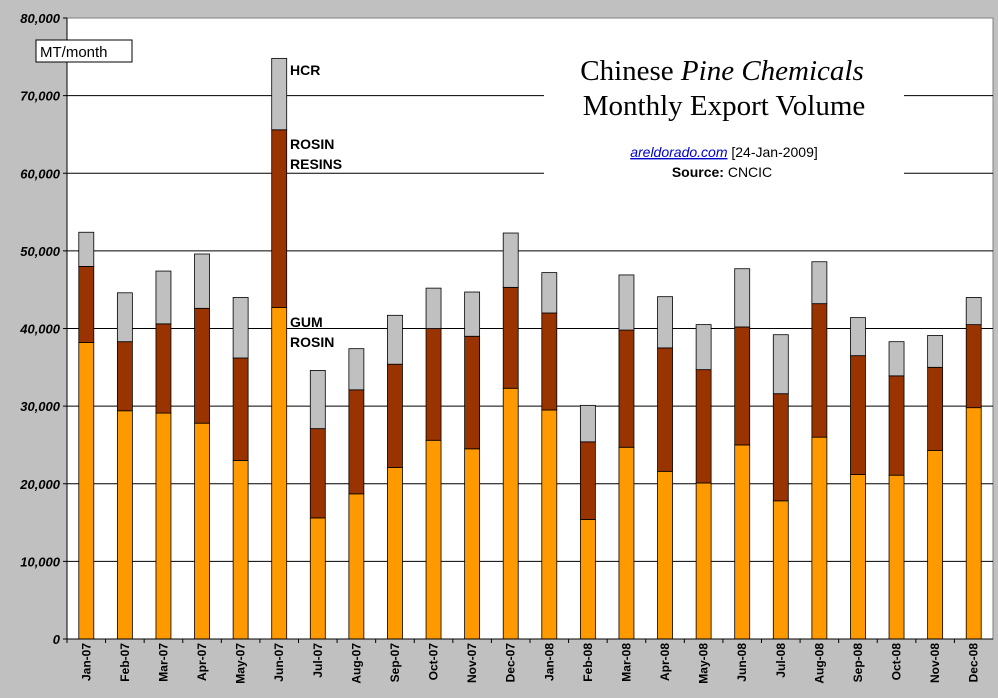  I want to click on unit-label-box: MT/month, so click(84, 51).